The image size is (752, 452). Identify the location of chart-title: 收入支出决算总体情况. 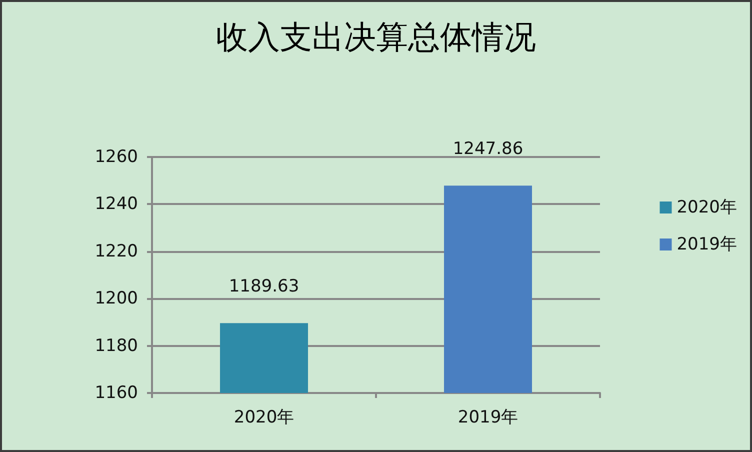
(376, 37).